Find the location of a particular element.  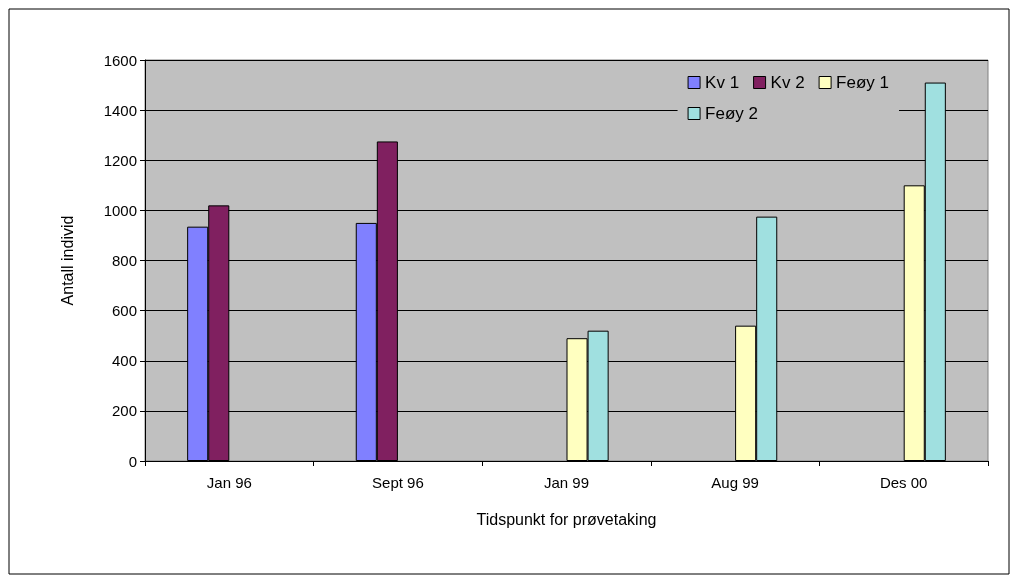

x-tick-label: Jan 99 is located at coordinates (566, 482).